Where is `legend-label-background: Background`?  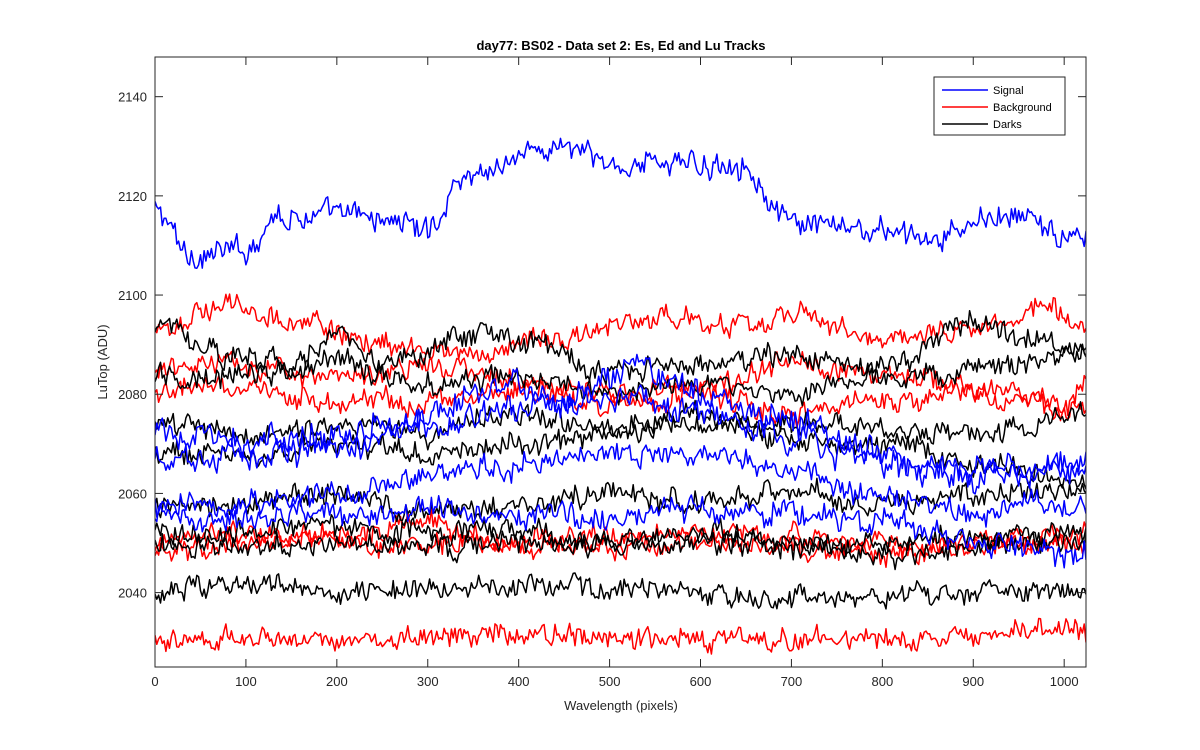 legend-label-background: Background is located at coordinates (1022, 108).